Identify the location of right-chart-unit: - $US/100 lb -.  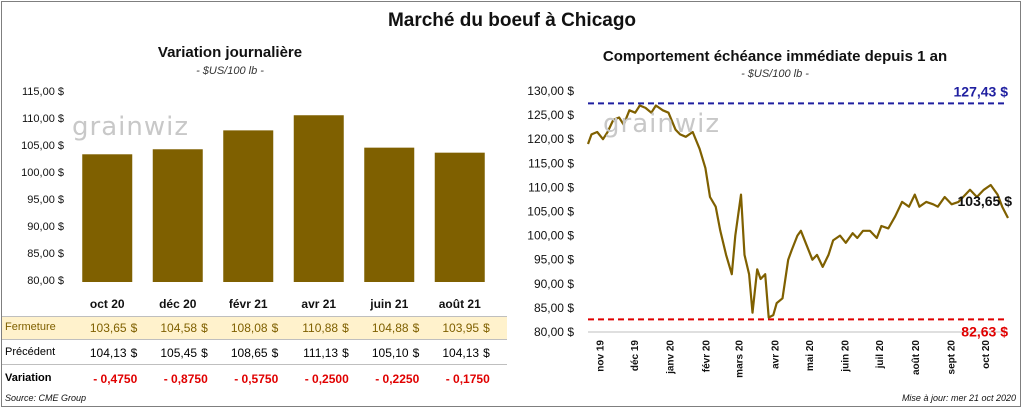
(775, 74).